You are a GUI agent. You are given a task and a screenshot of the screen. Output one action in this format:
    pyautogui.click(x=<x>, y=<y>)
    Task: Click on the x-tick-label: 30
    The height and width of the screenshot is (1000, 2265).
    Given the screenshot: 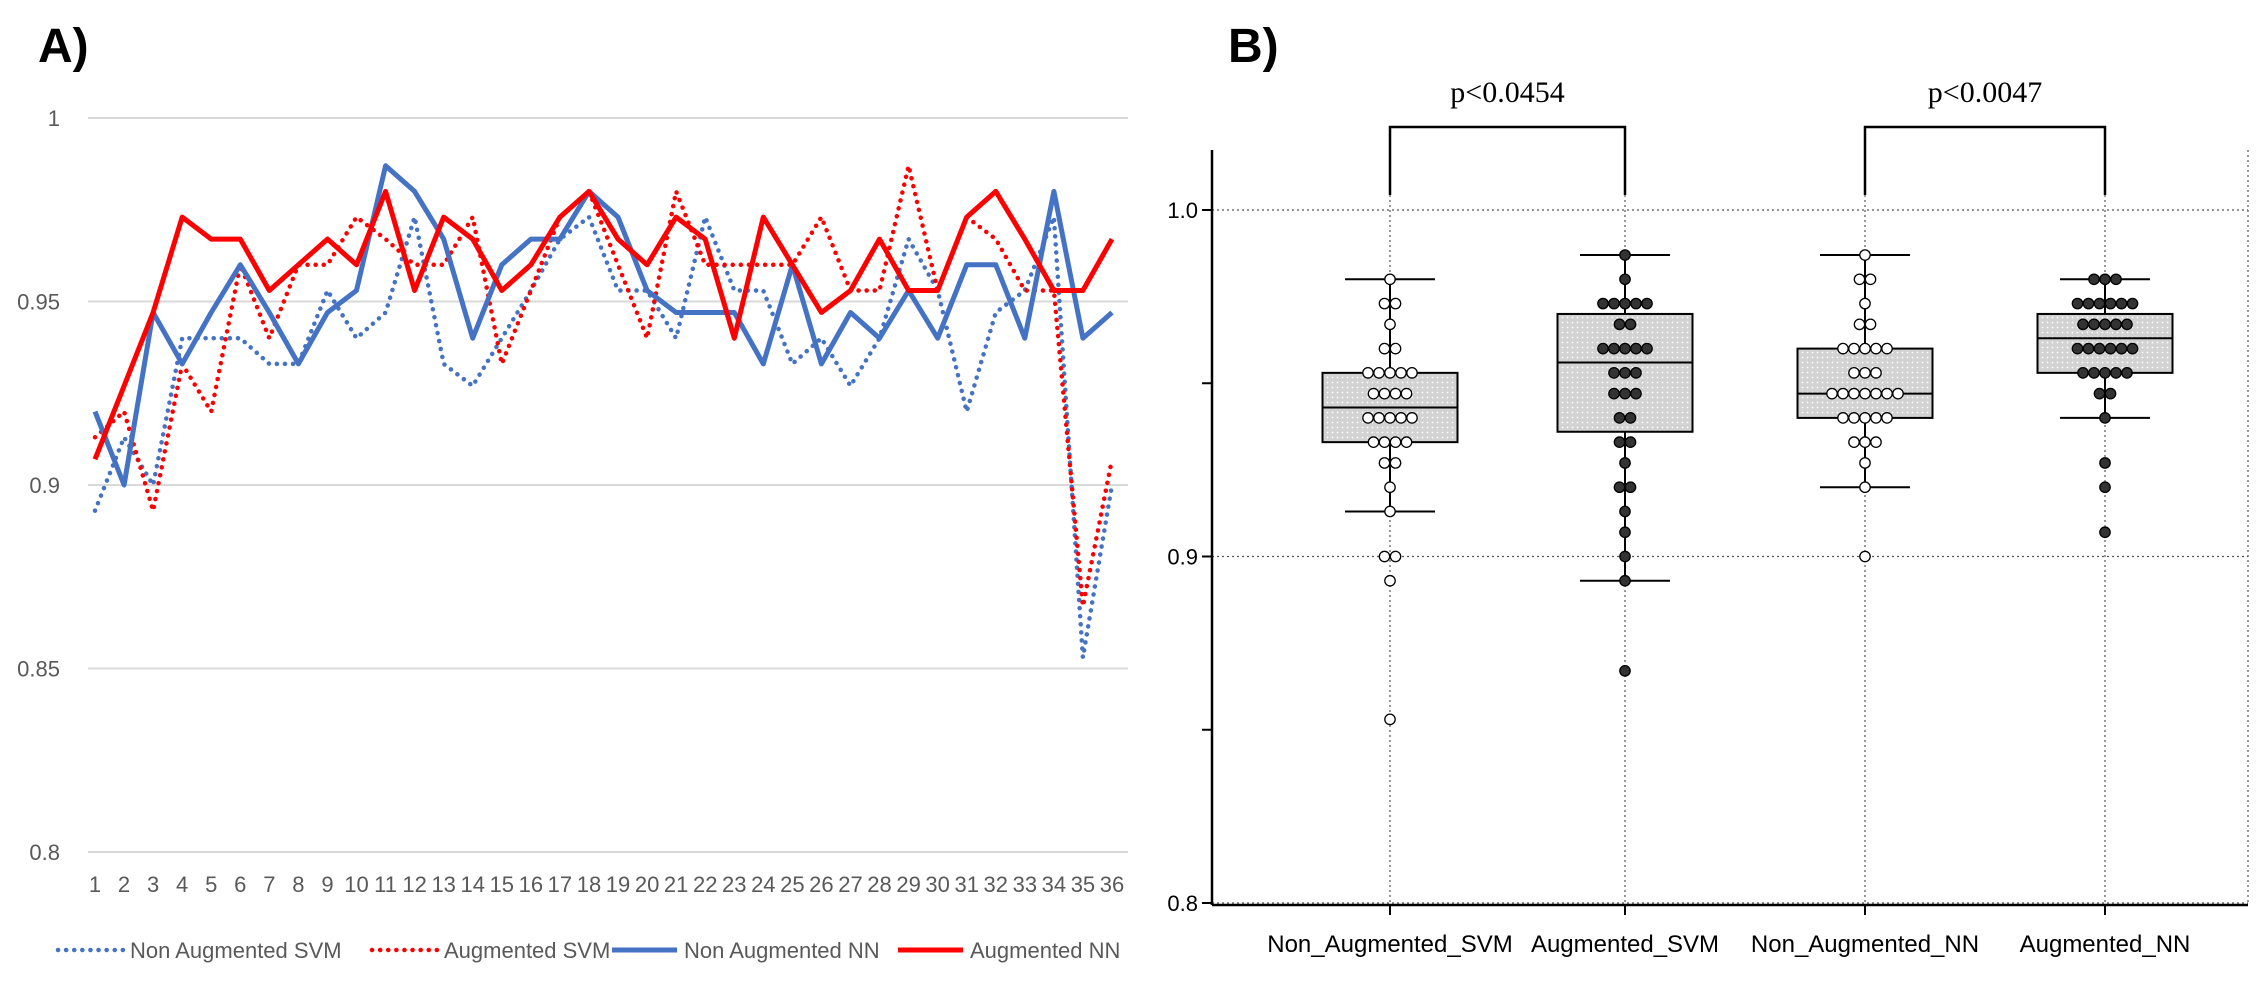 What is the action you would take?
    pyautogui.click(x=937, y=884)
    